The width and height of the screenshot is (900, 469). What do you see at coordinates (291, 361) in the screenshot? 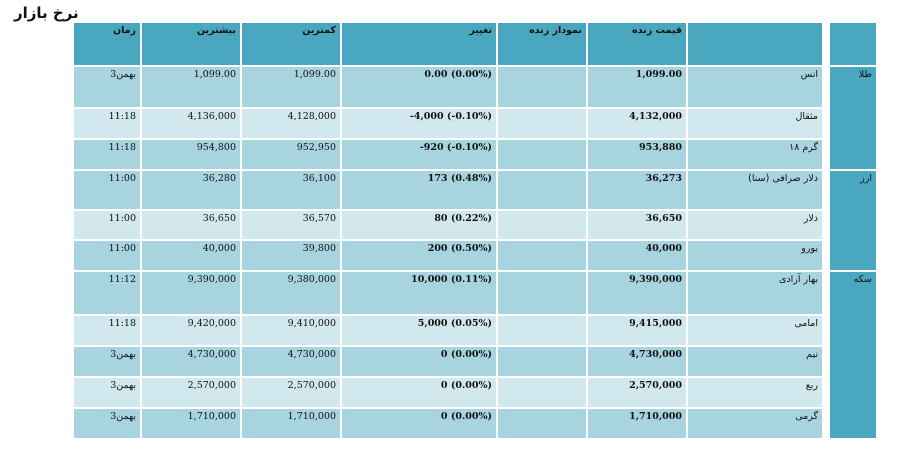
I see `cell-min: 4,730,000` at bounding box center [291, 361].